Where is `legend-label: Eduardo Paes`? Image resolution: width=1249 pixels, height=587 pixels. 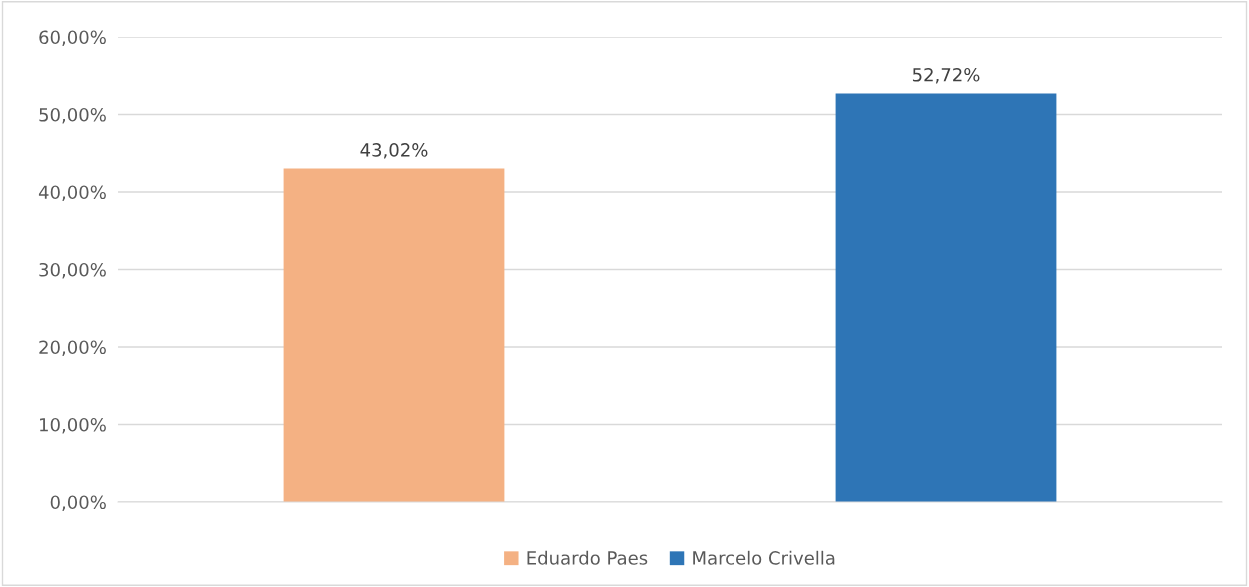
legend-label: Eduardo Paes is located at coordinates (587, 557).